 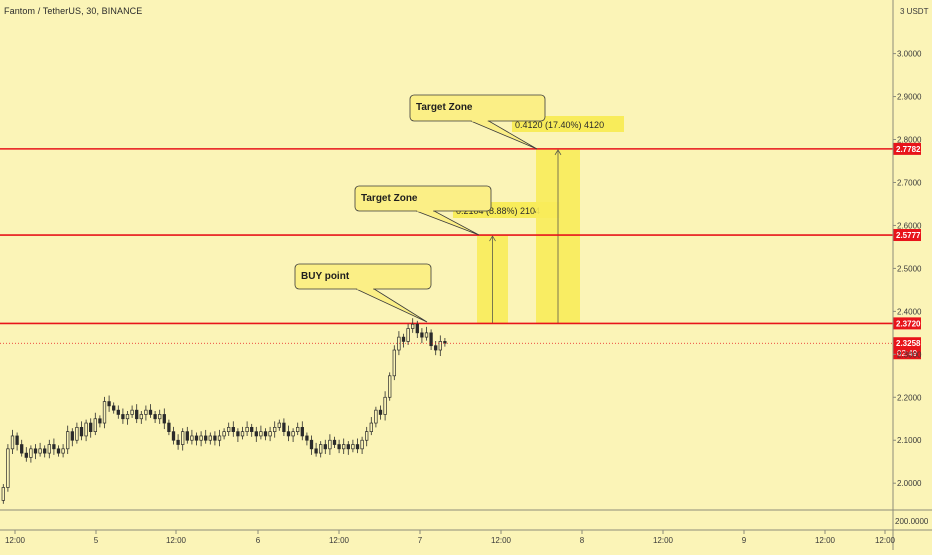 What do you see at coordinates (909, 483) in the screenshot?
I see `price-tick-label: 2.0000` at bounding box center [909, 483].